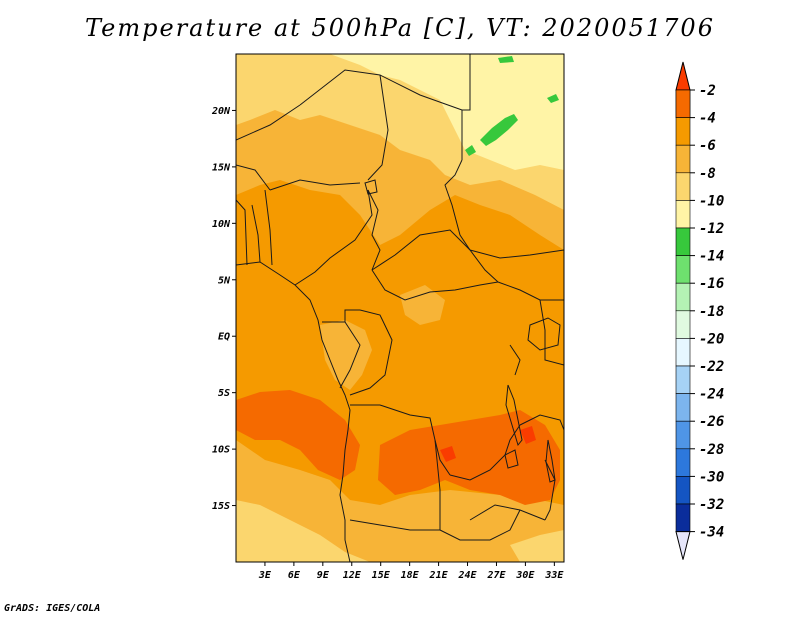 The image size is (800, 618). What do you see at coordinates (371, 352) in the screenshot?
I see `border-congo` at bounding box center [371, 352].